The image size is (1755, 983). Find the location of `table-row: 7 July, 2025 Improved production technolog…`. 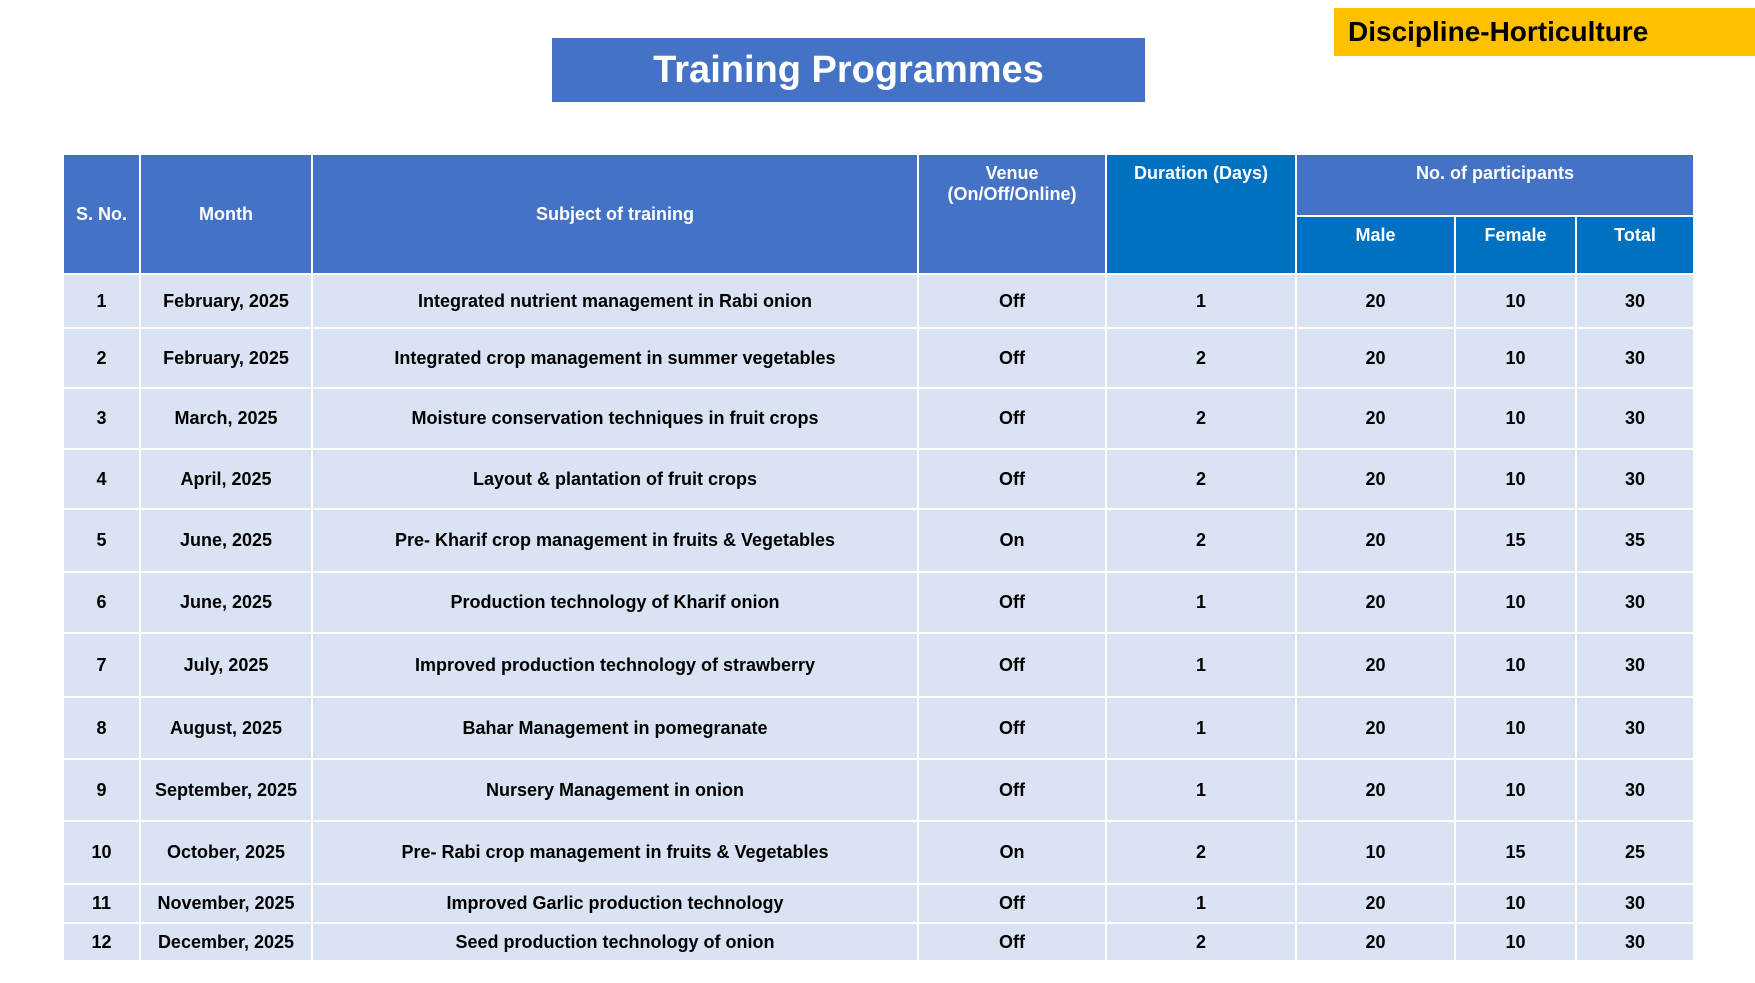

table-row: 7 July, 2025 Improved production technolog… is located at coordinates (879, 665).